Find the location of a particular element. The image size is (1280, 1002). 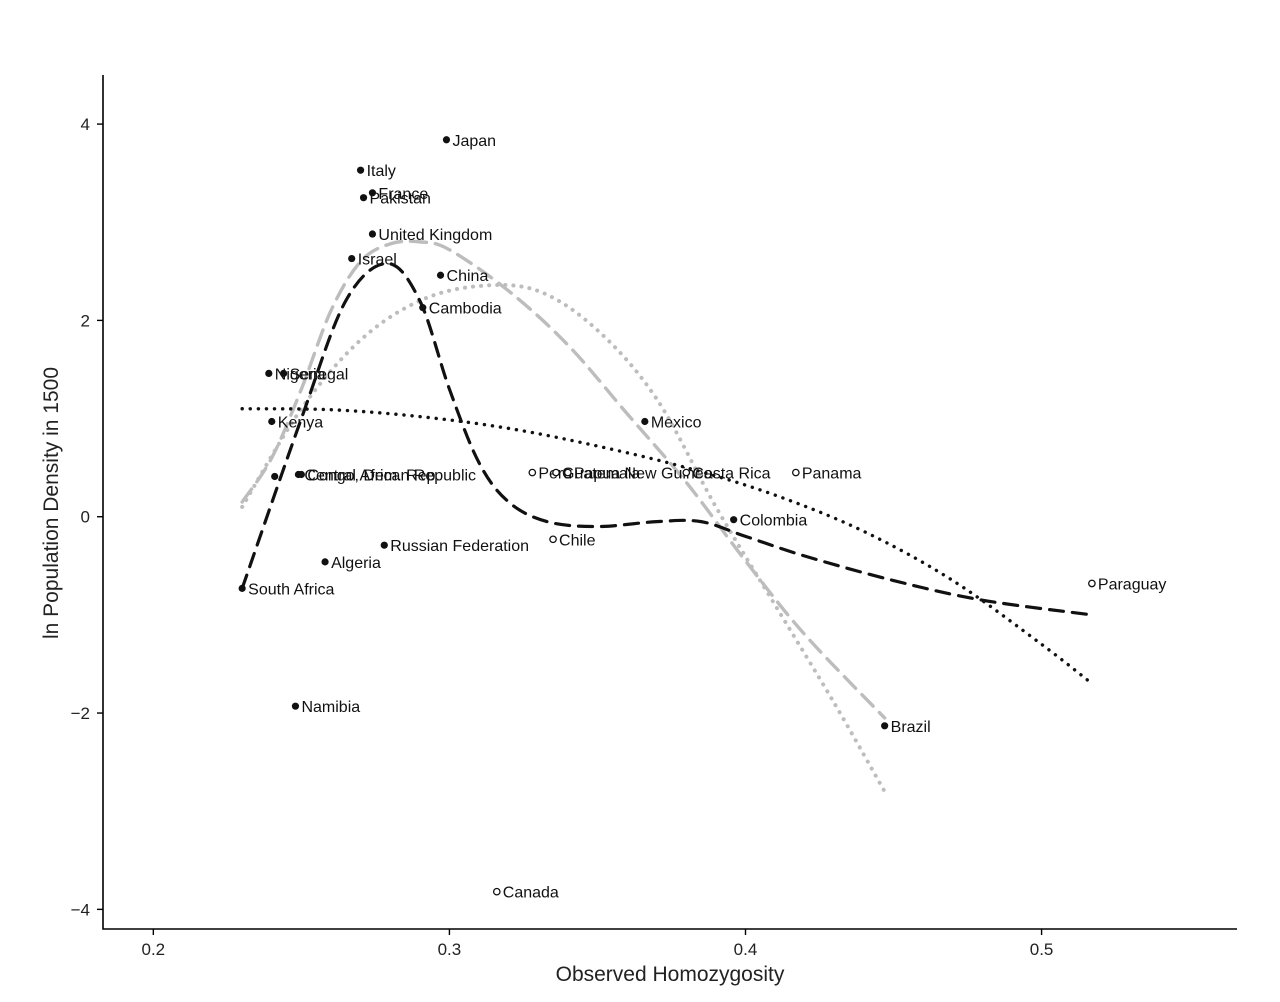

data-point: Japan is located at coordinates (469, 141).